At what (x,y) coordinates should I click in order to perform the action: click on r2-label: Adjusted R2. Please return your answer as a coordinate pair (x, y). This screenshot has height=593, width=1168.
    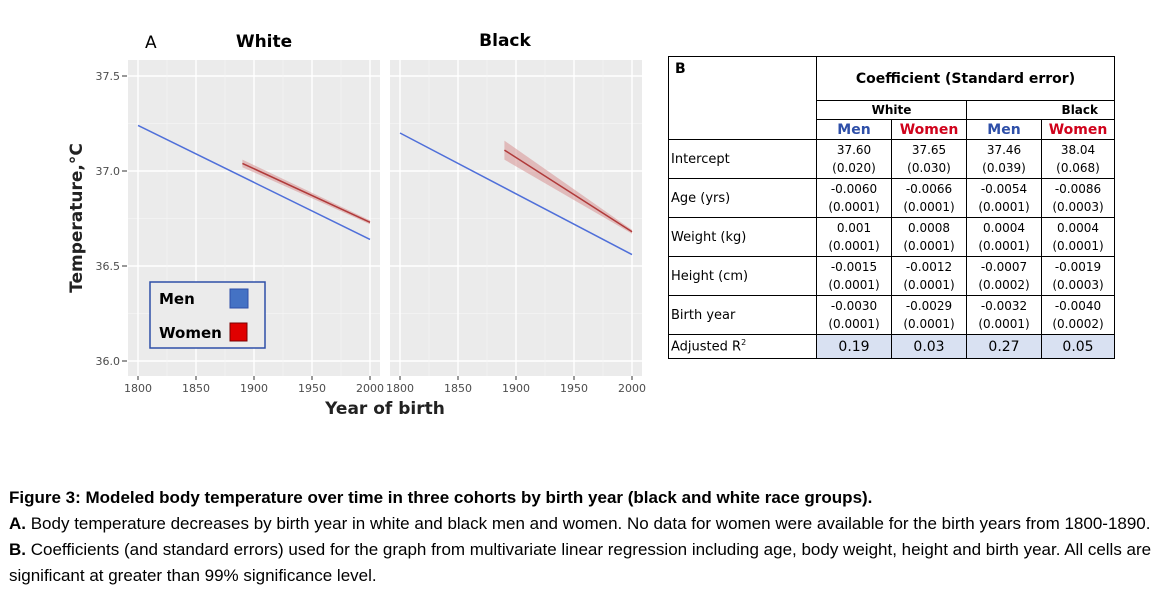
    Looking at the image, I should click on (742, 346).